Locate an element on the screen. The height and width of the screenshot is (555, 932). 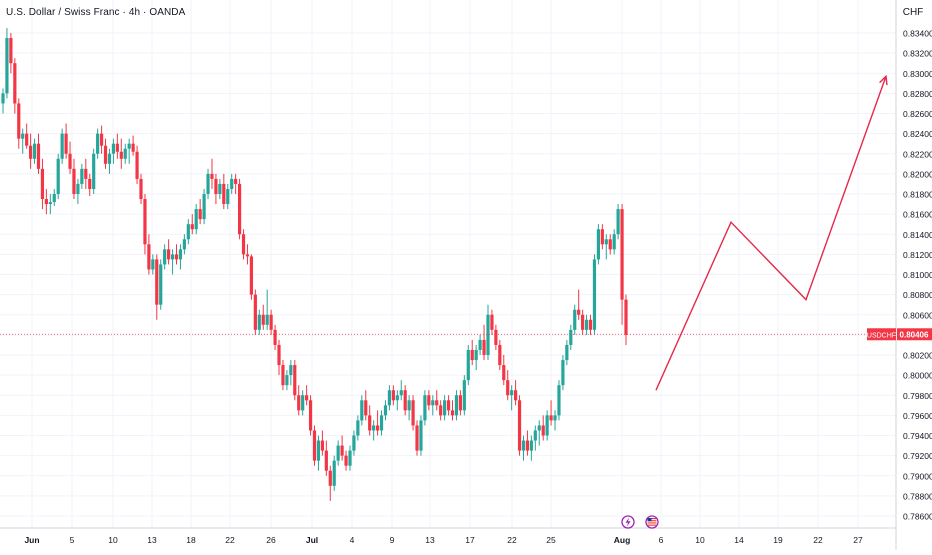
us-flag-icon is located at coordinates (652, 522).